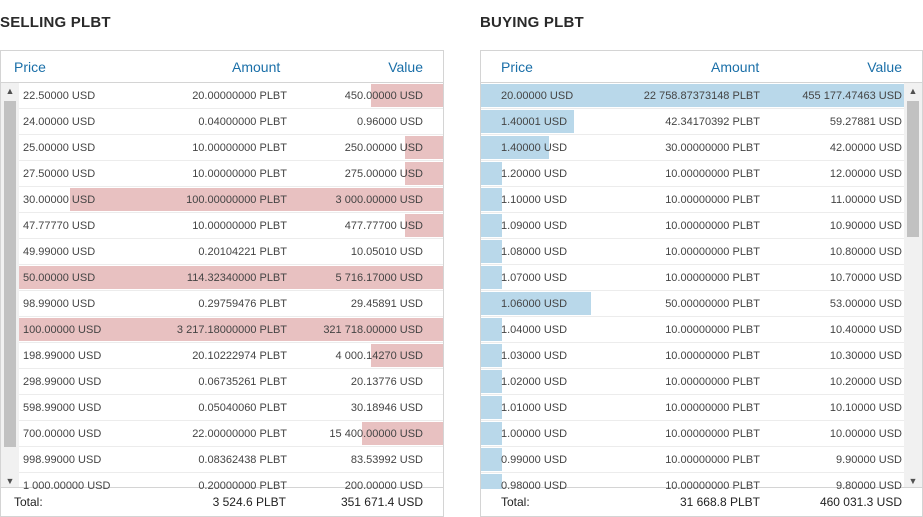 Image resolution: width=923 pixels, height=517 pixels. What do you see at coordinates (884, 67) in the screenshot?
I see `buying-value-header: Value` at bounding box center [884, 67].